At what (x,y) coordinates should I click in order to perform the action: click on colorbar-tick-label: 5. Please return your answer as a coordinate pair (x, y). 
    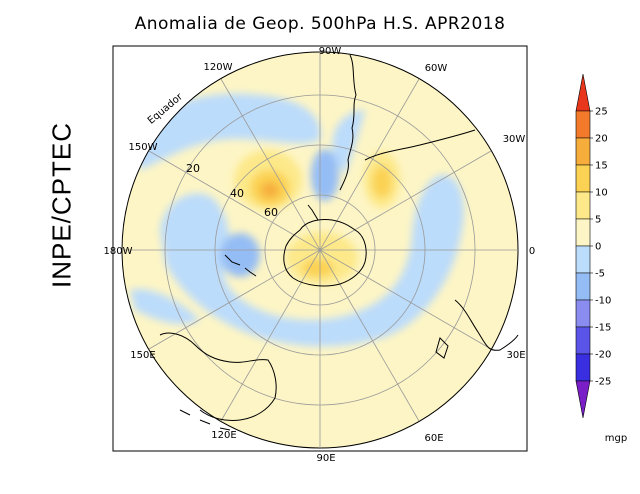
    Looking at the image, I should click on (598, 220).